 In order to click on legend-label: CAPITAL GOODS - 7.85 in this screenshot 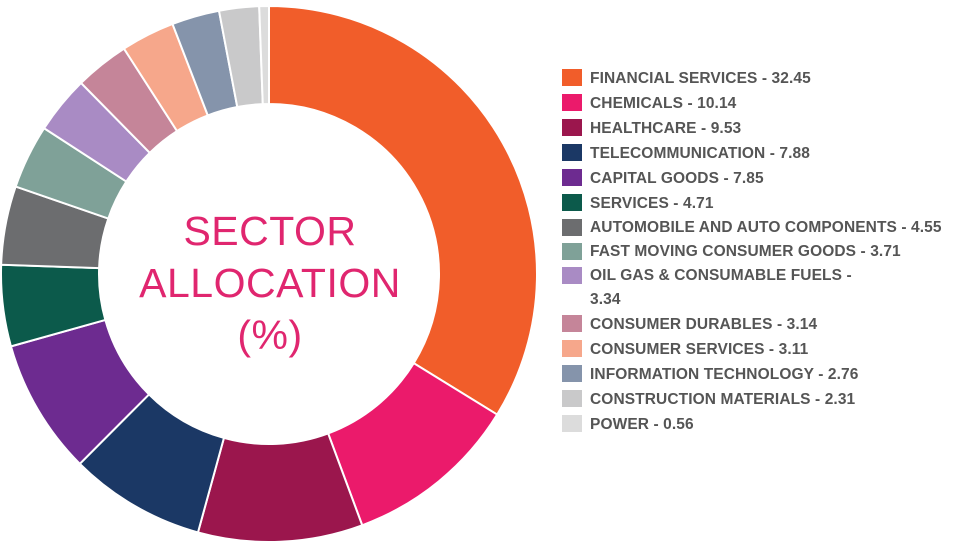, I will do `click(677, 178)`.